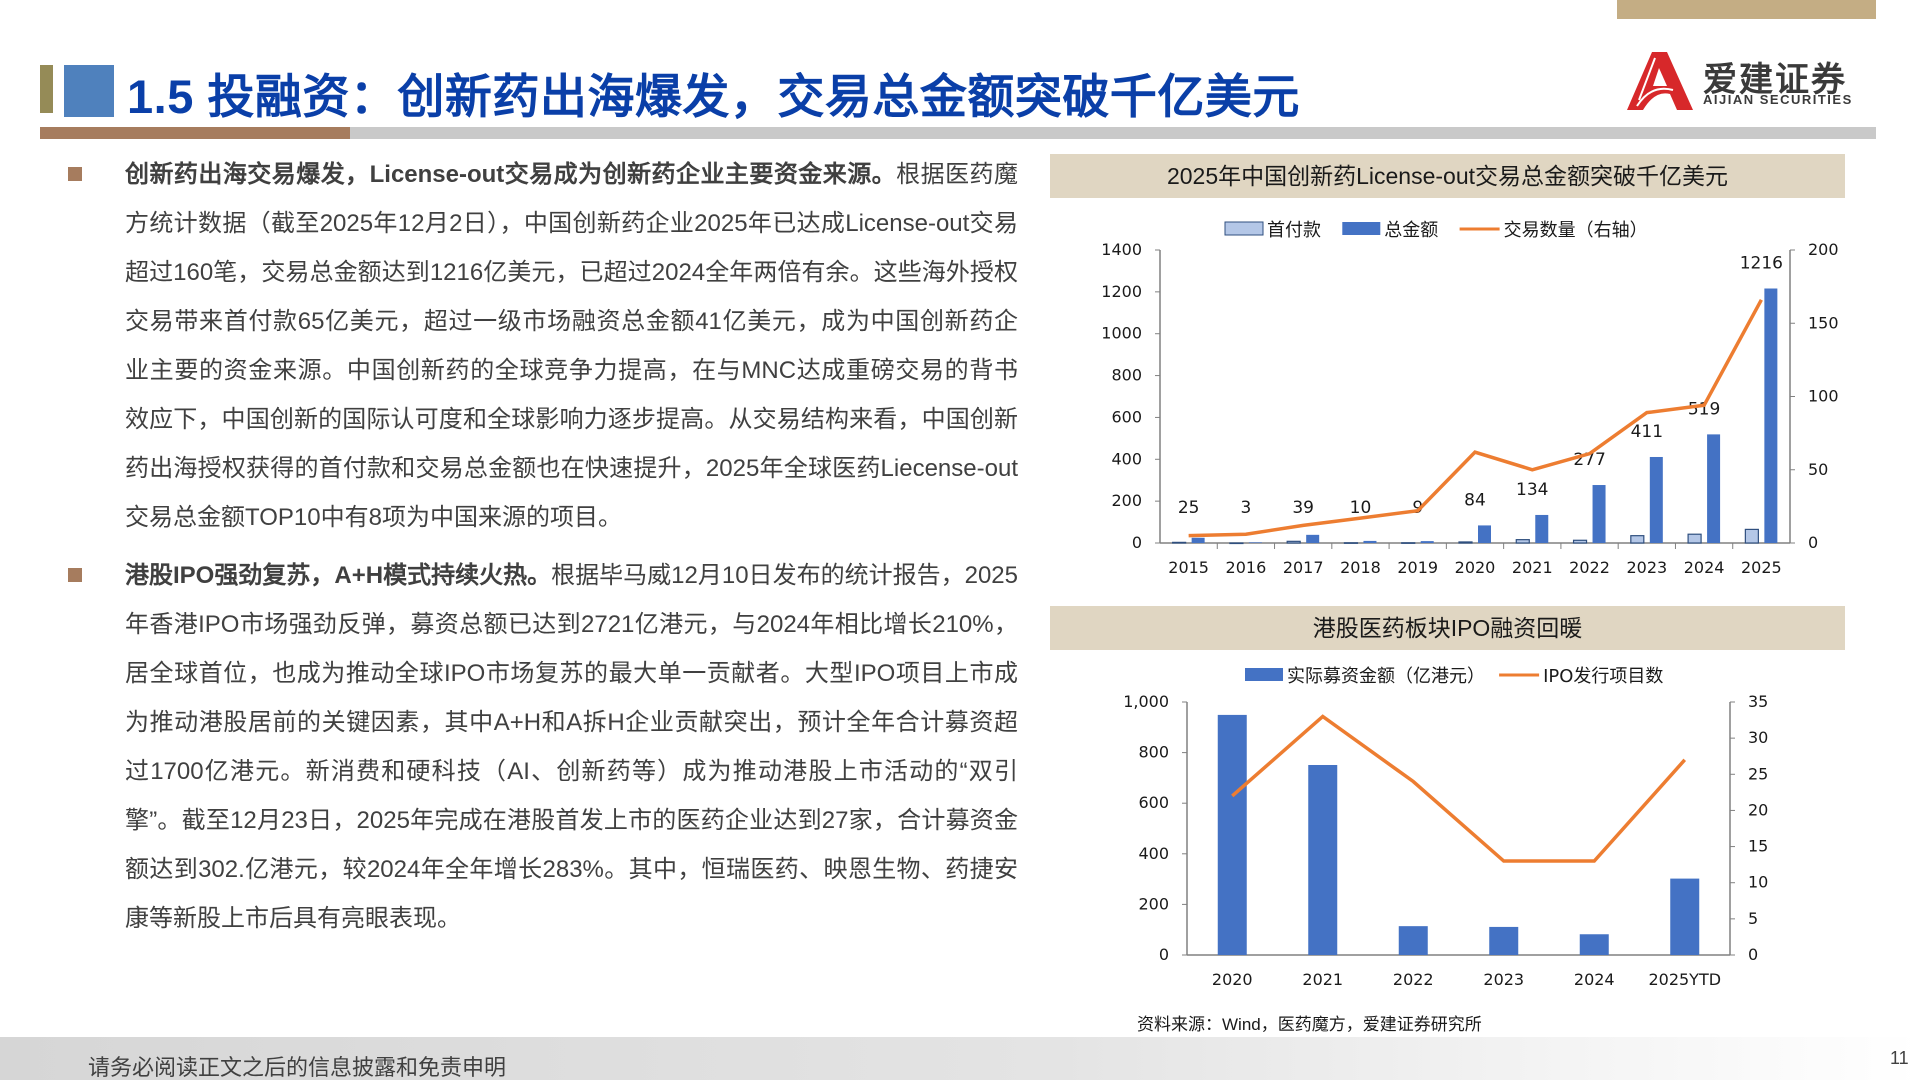 This screenshot has height=1082, width=1920. Describe the element at coordinates (1189, 508) in the screenshot. I see `data-label: 25` at that location.